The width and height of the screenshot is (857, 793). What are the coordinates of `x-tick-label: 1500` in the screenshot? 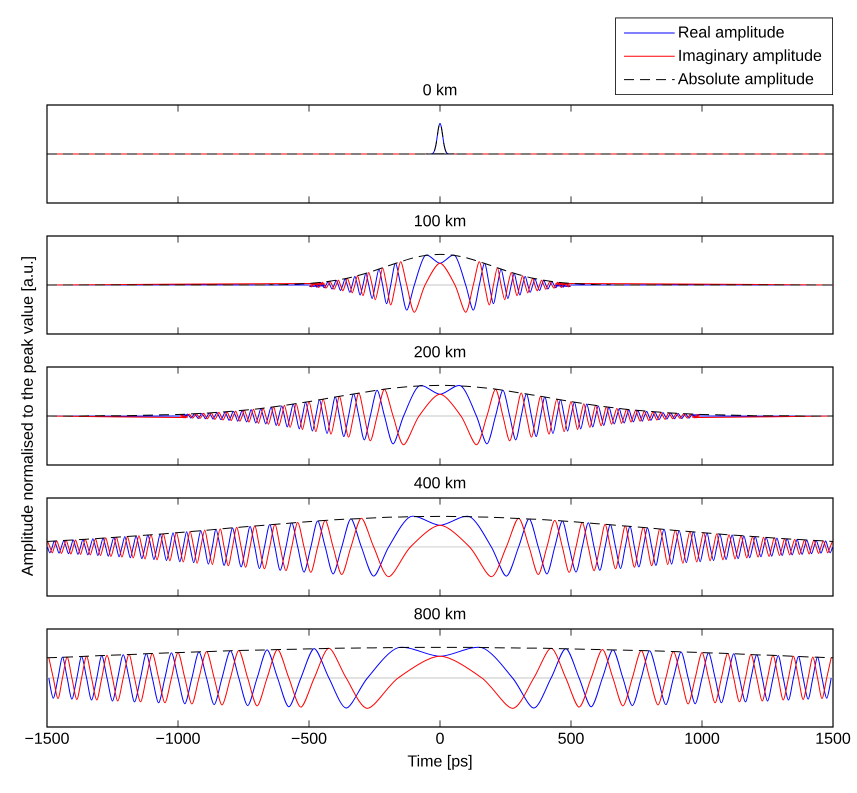 It's located at (833, 738).